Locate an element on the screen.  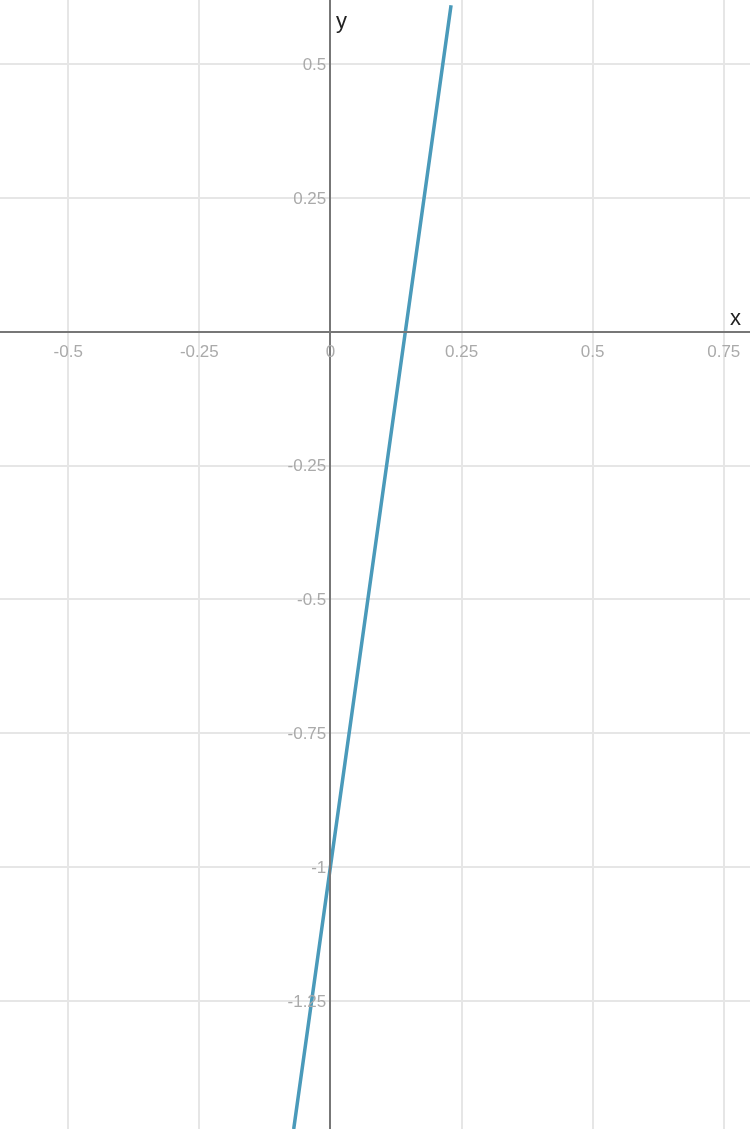
y-tick-label: -0.25 is located at coordinates (307, 466).